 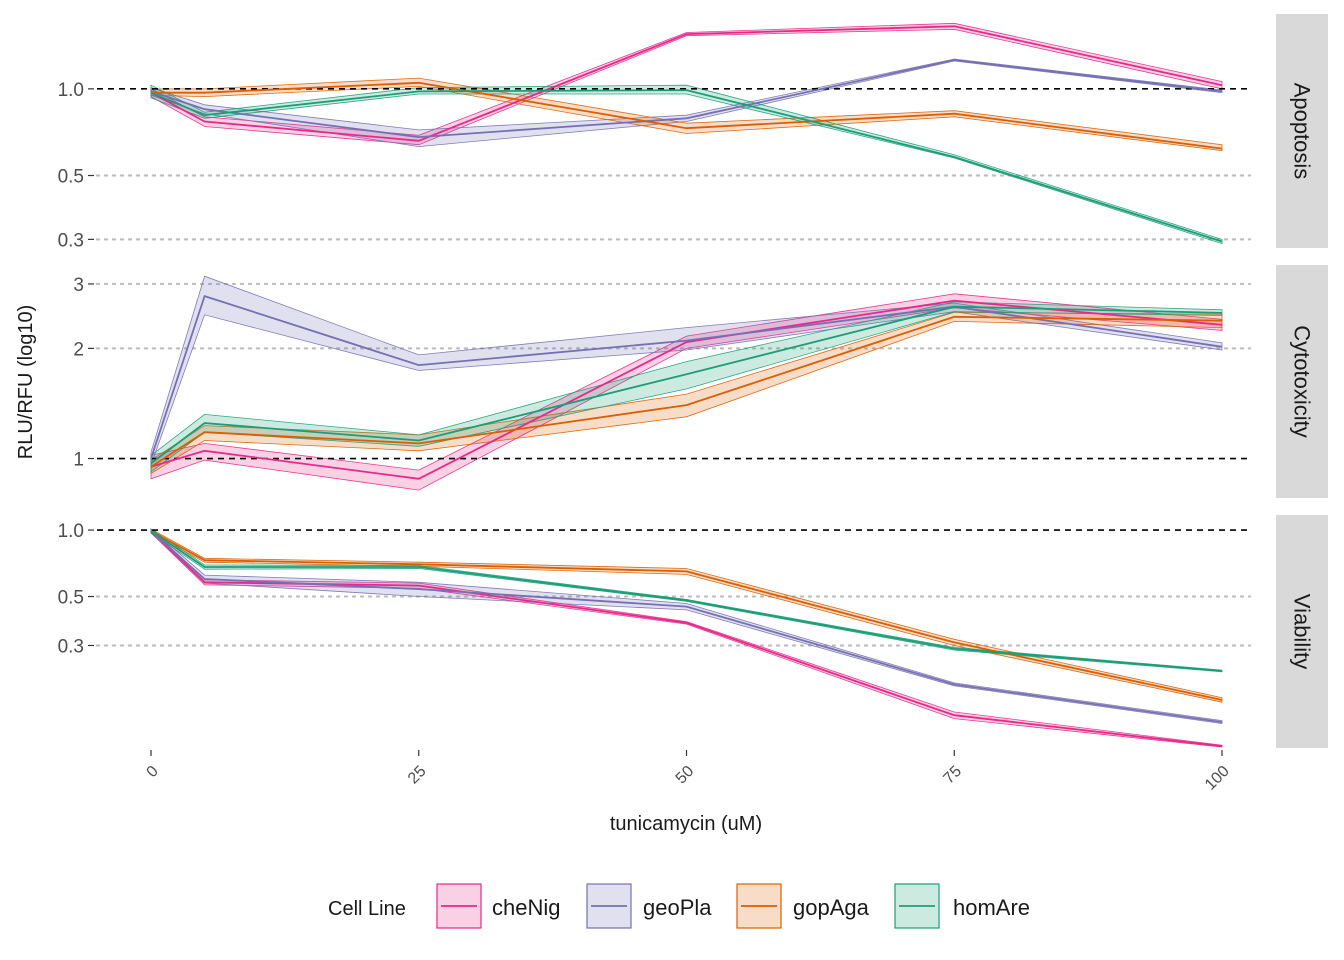 I want to click on legend-item-homAre: homAre, so click(x=962, y=906).